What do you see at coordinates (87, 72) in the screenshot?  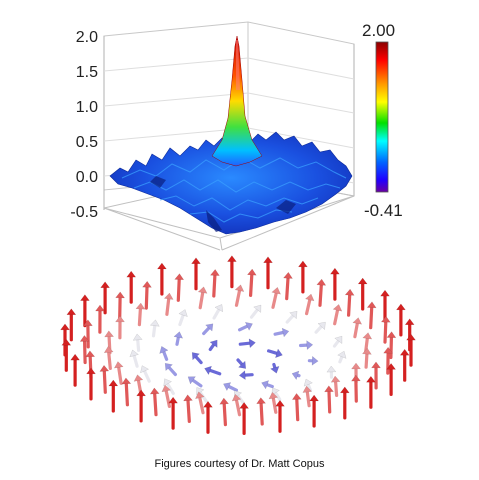 I see `z-tick-label: 1.5` at bounding box center [87, 72].